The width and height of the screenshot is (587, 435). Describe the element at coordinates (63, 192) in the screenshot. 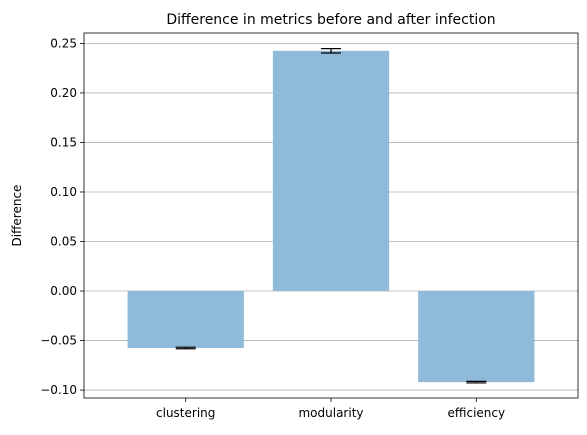

I see `y-tick-label: 0.10` at that location.